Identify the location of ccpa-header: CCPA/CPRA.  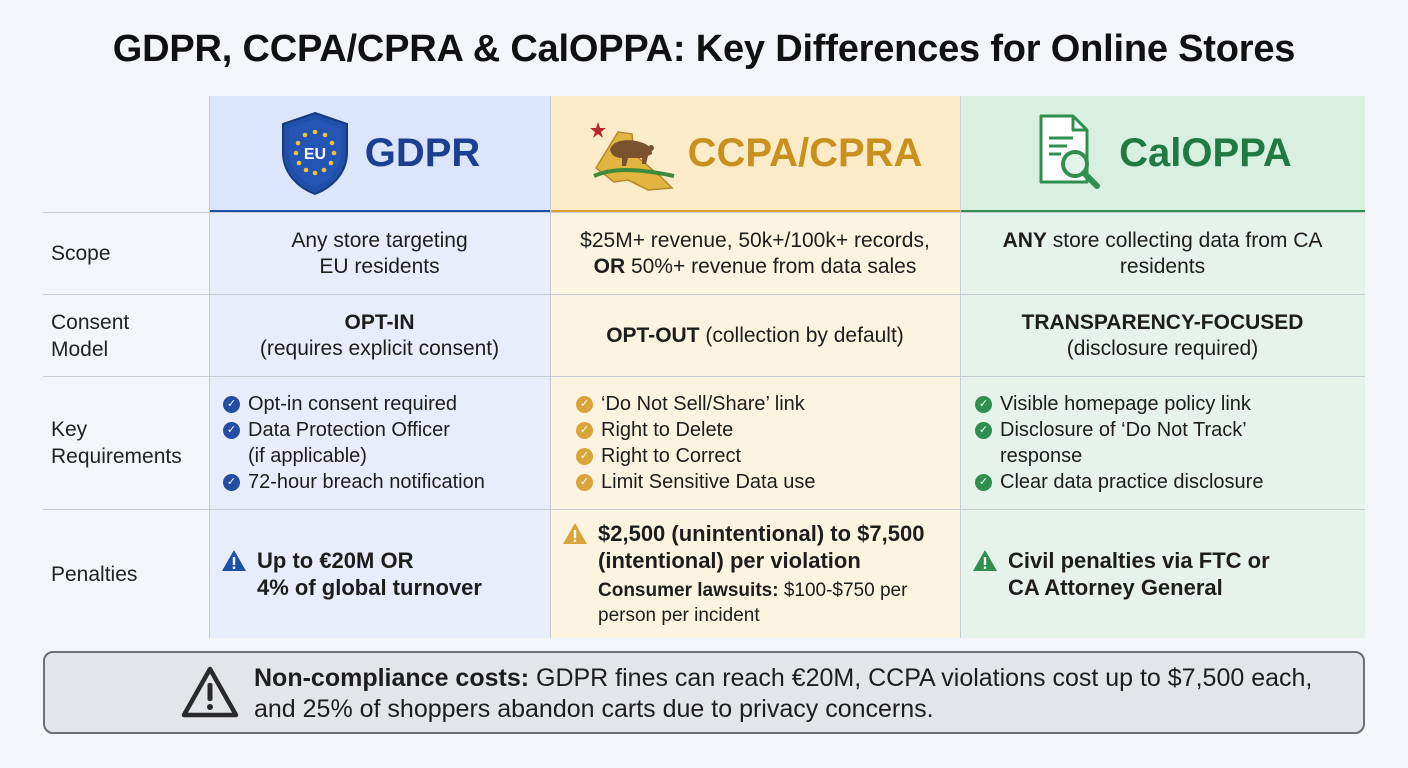
(755, 153).